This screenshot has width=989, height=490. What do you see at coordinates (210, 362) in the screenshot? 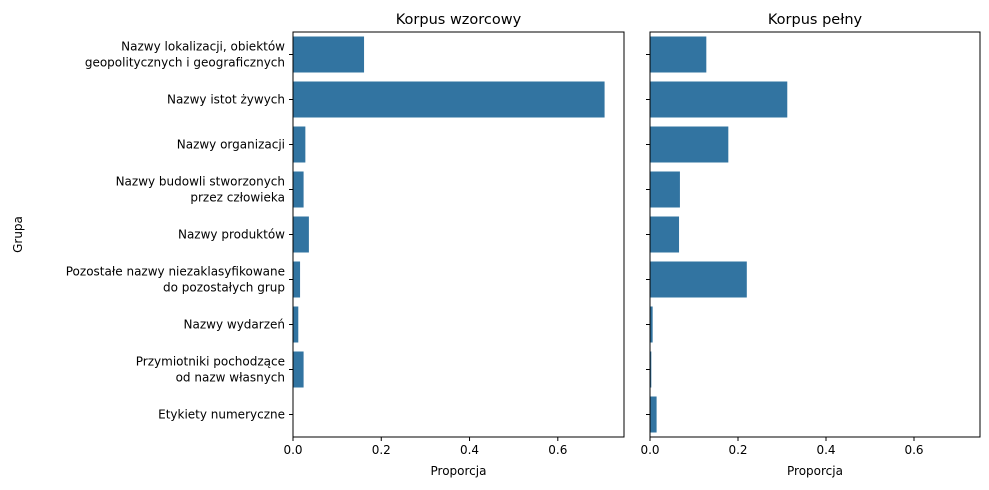
I see `y-tick-label-7-0: Przymiotniki pochodzące` at bounding box center [210, 362].